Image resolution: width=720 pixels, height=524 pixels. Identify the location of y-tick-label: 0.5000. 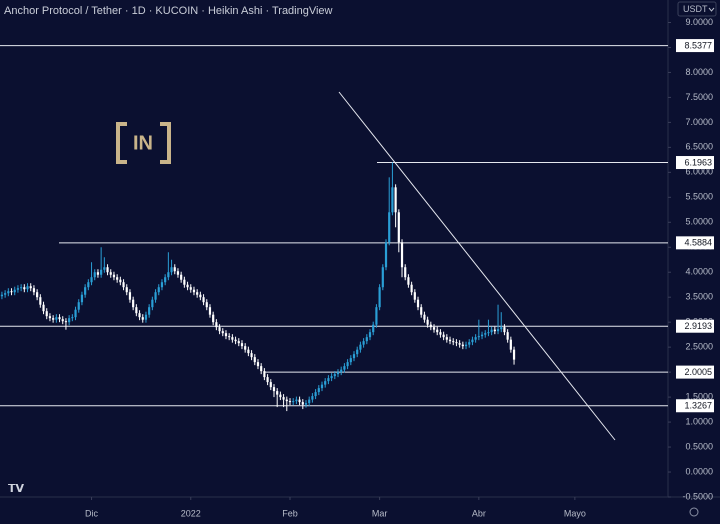
(699, 446).